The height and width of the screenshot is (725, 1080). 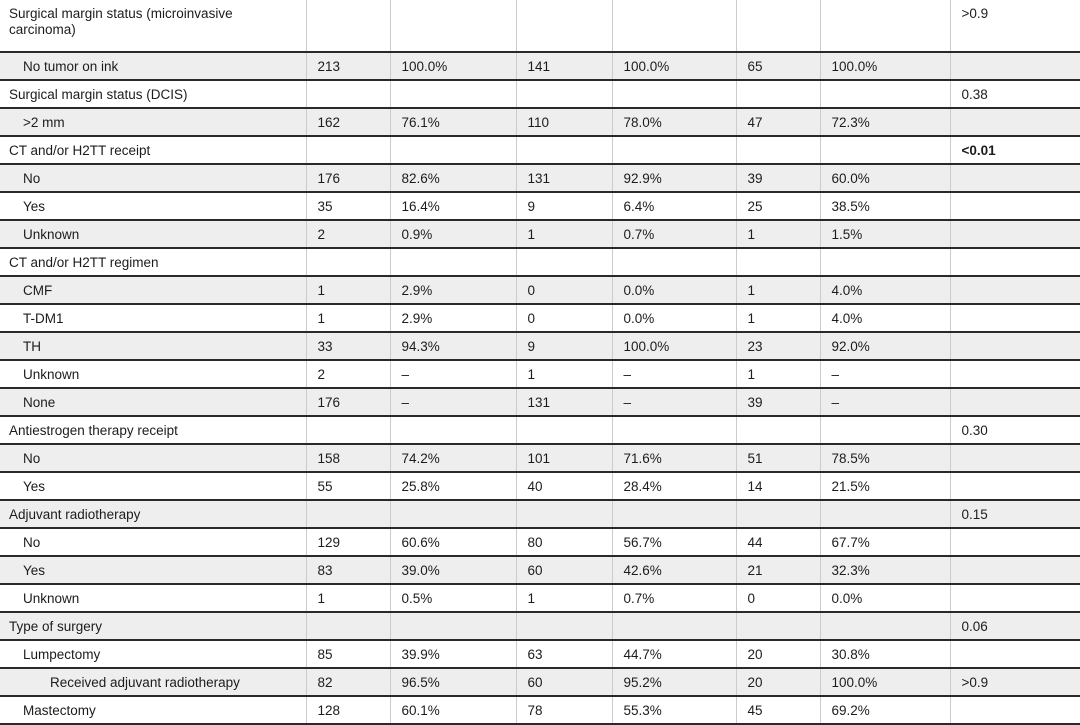 I want to click on cell-count: 85, so click(x=348, y=654).